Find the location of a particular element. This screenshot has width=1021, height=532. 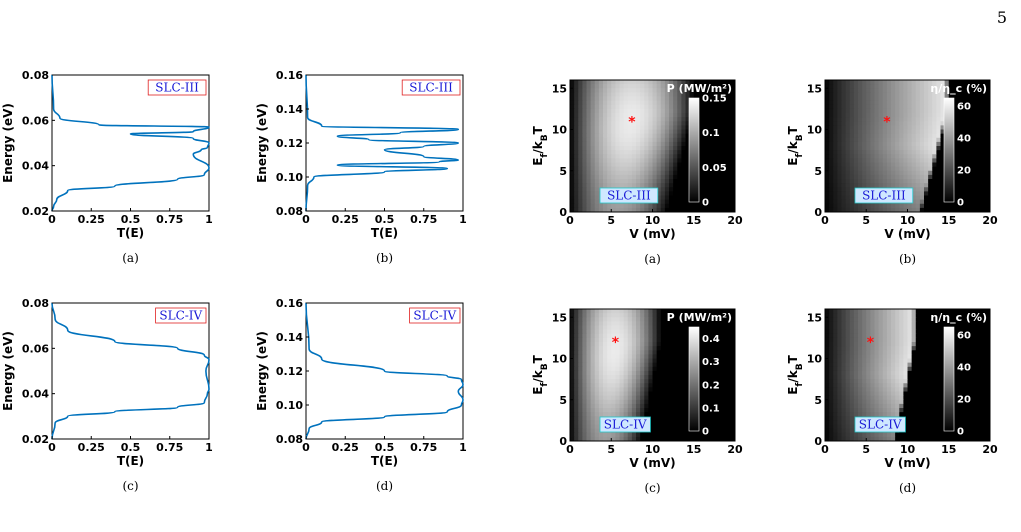

y-tick-label: 0.04 is located at coordinates (35, 394).